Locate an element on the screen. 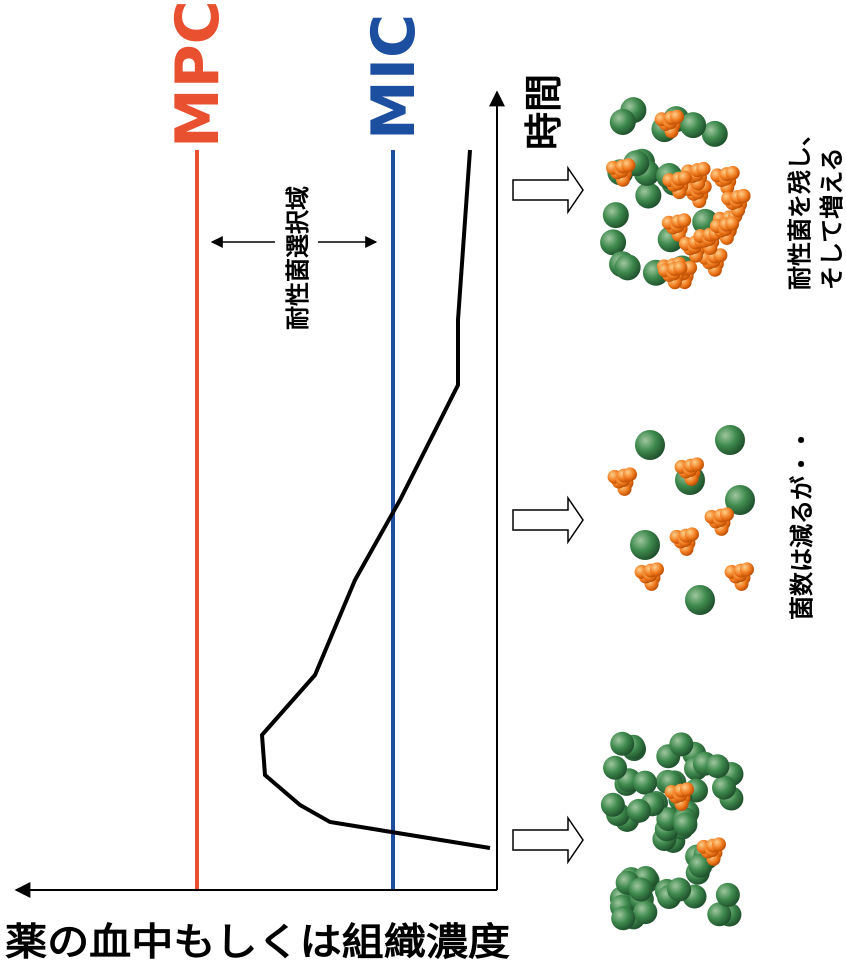 The image size is (846, 973). window-label: 耐性菌選択域 is located at coordinates (298, 258).